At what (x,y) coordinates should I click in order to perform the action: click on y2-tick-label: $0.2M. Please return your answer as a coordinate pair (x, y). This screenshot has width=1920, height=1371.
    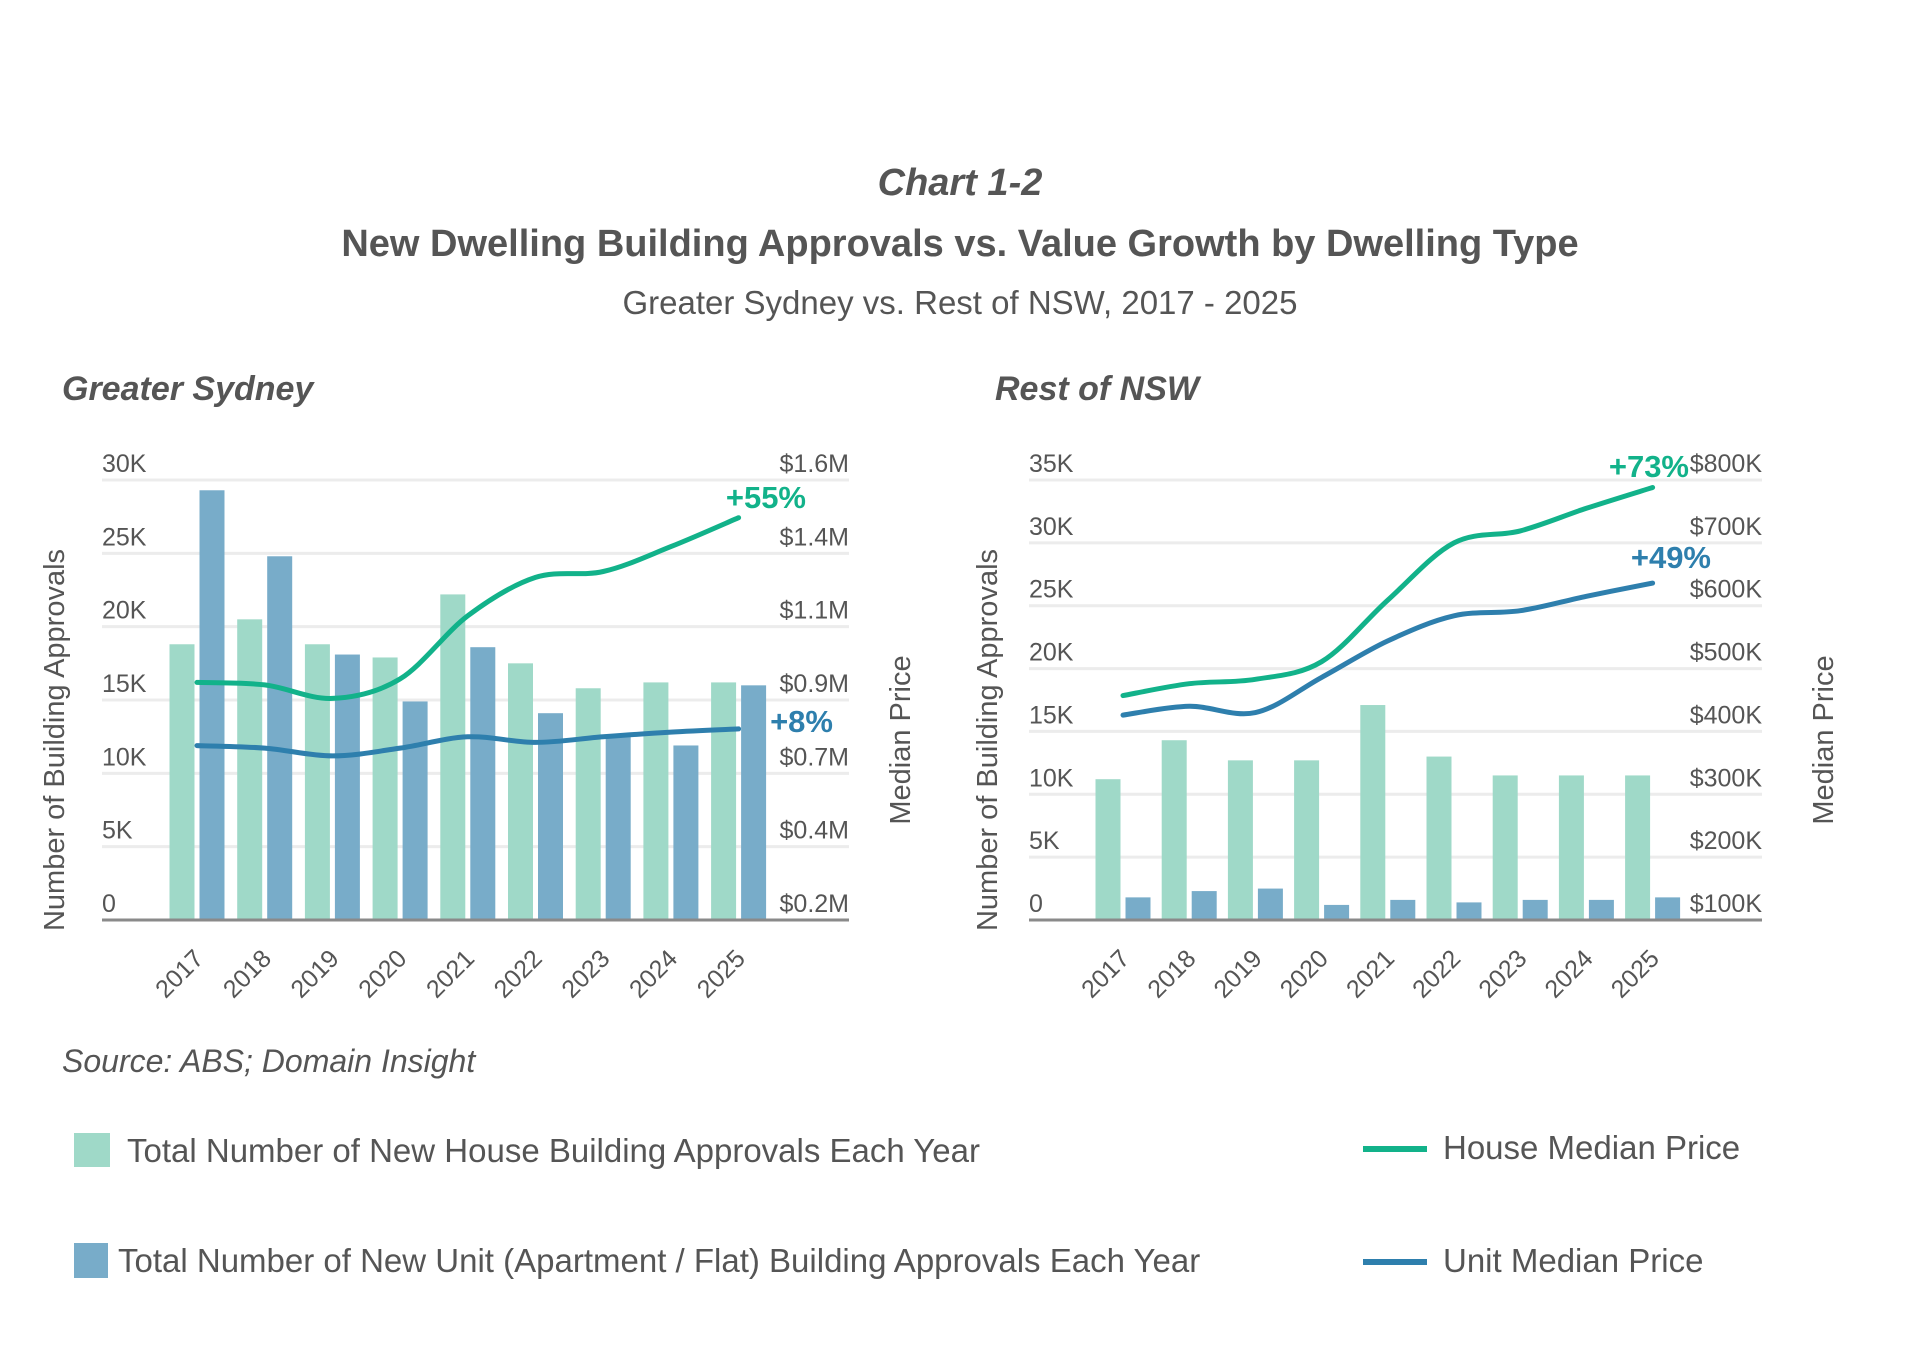
    Looking at the image, I should click on (814, 904).